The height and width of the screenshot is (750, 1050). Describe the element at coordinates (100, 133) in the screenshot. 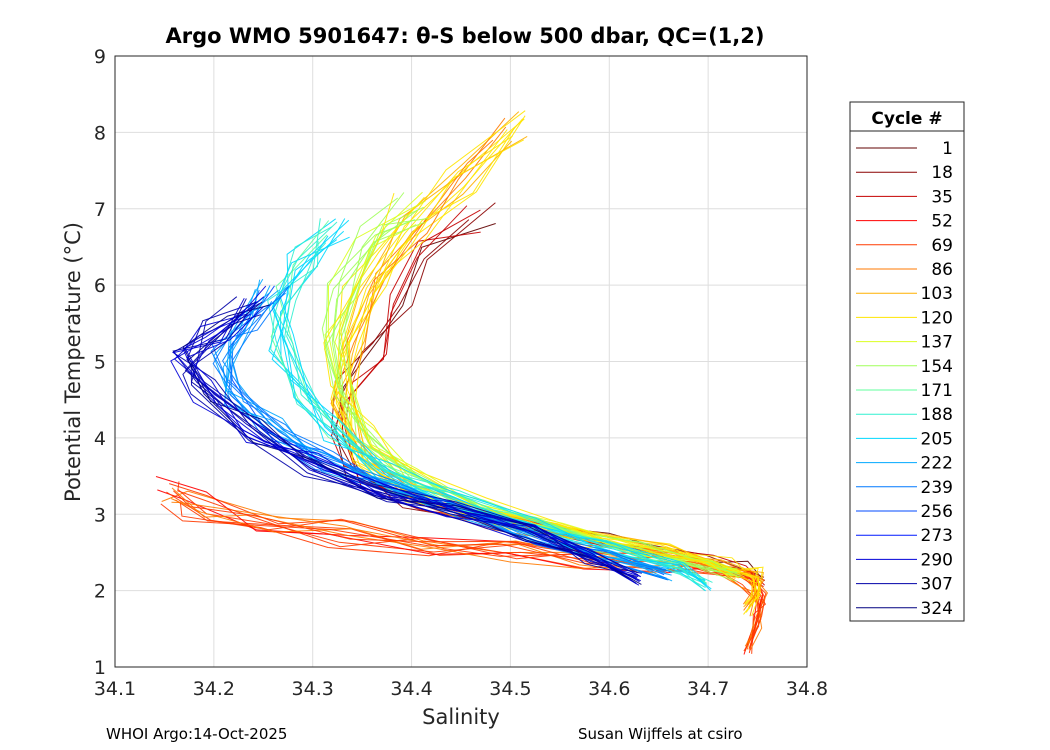

I see `y-tick-label: 8` at that location.